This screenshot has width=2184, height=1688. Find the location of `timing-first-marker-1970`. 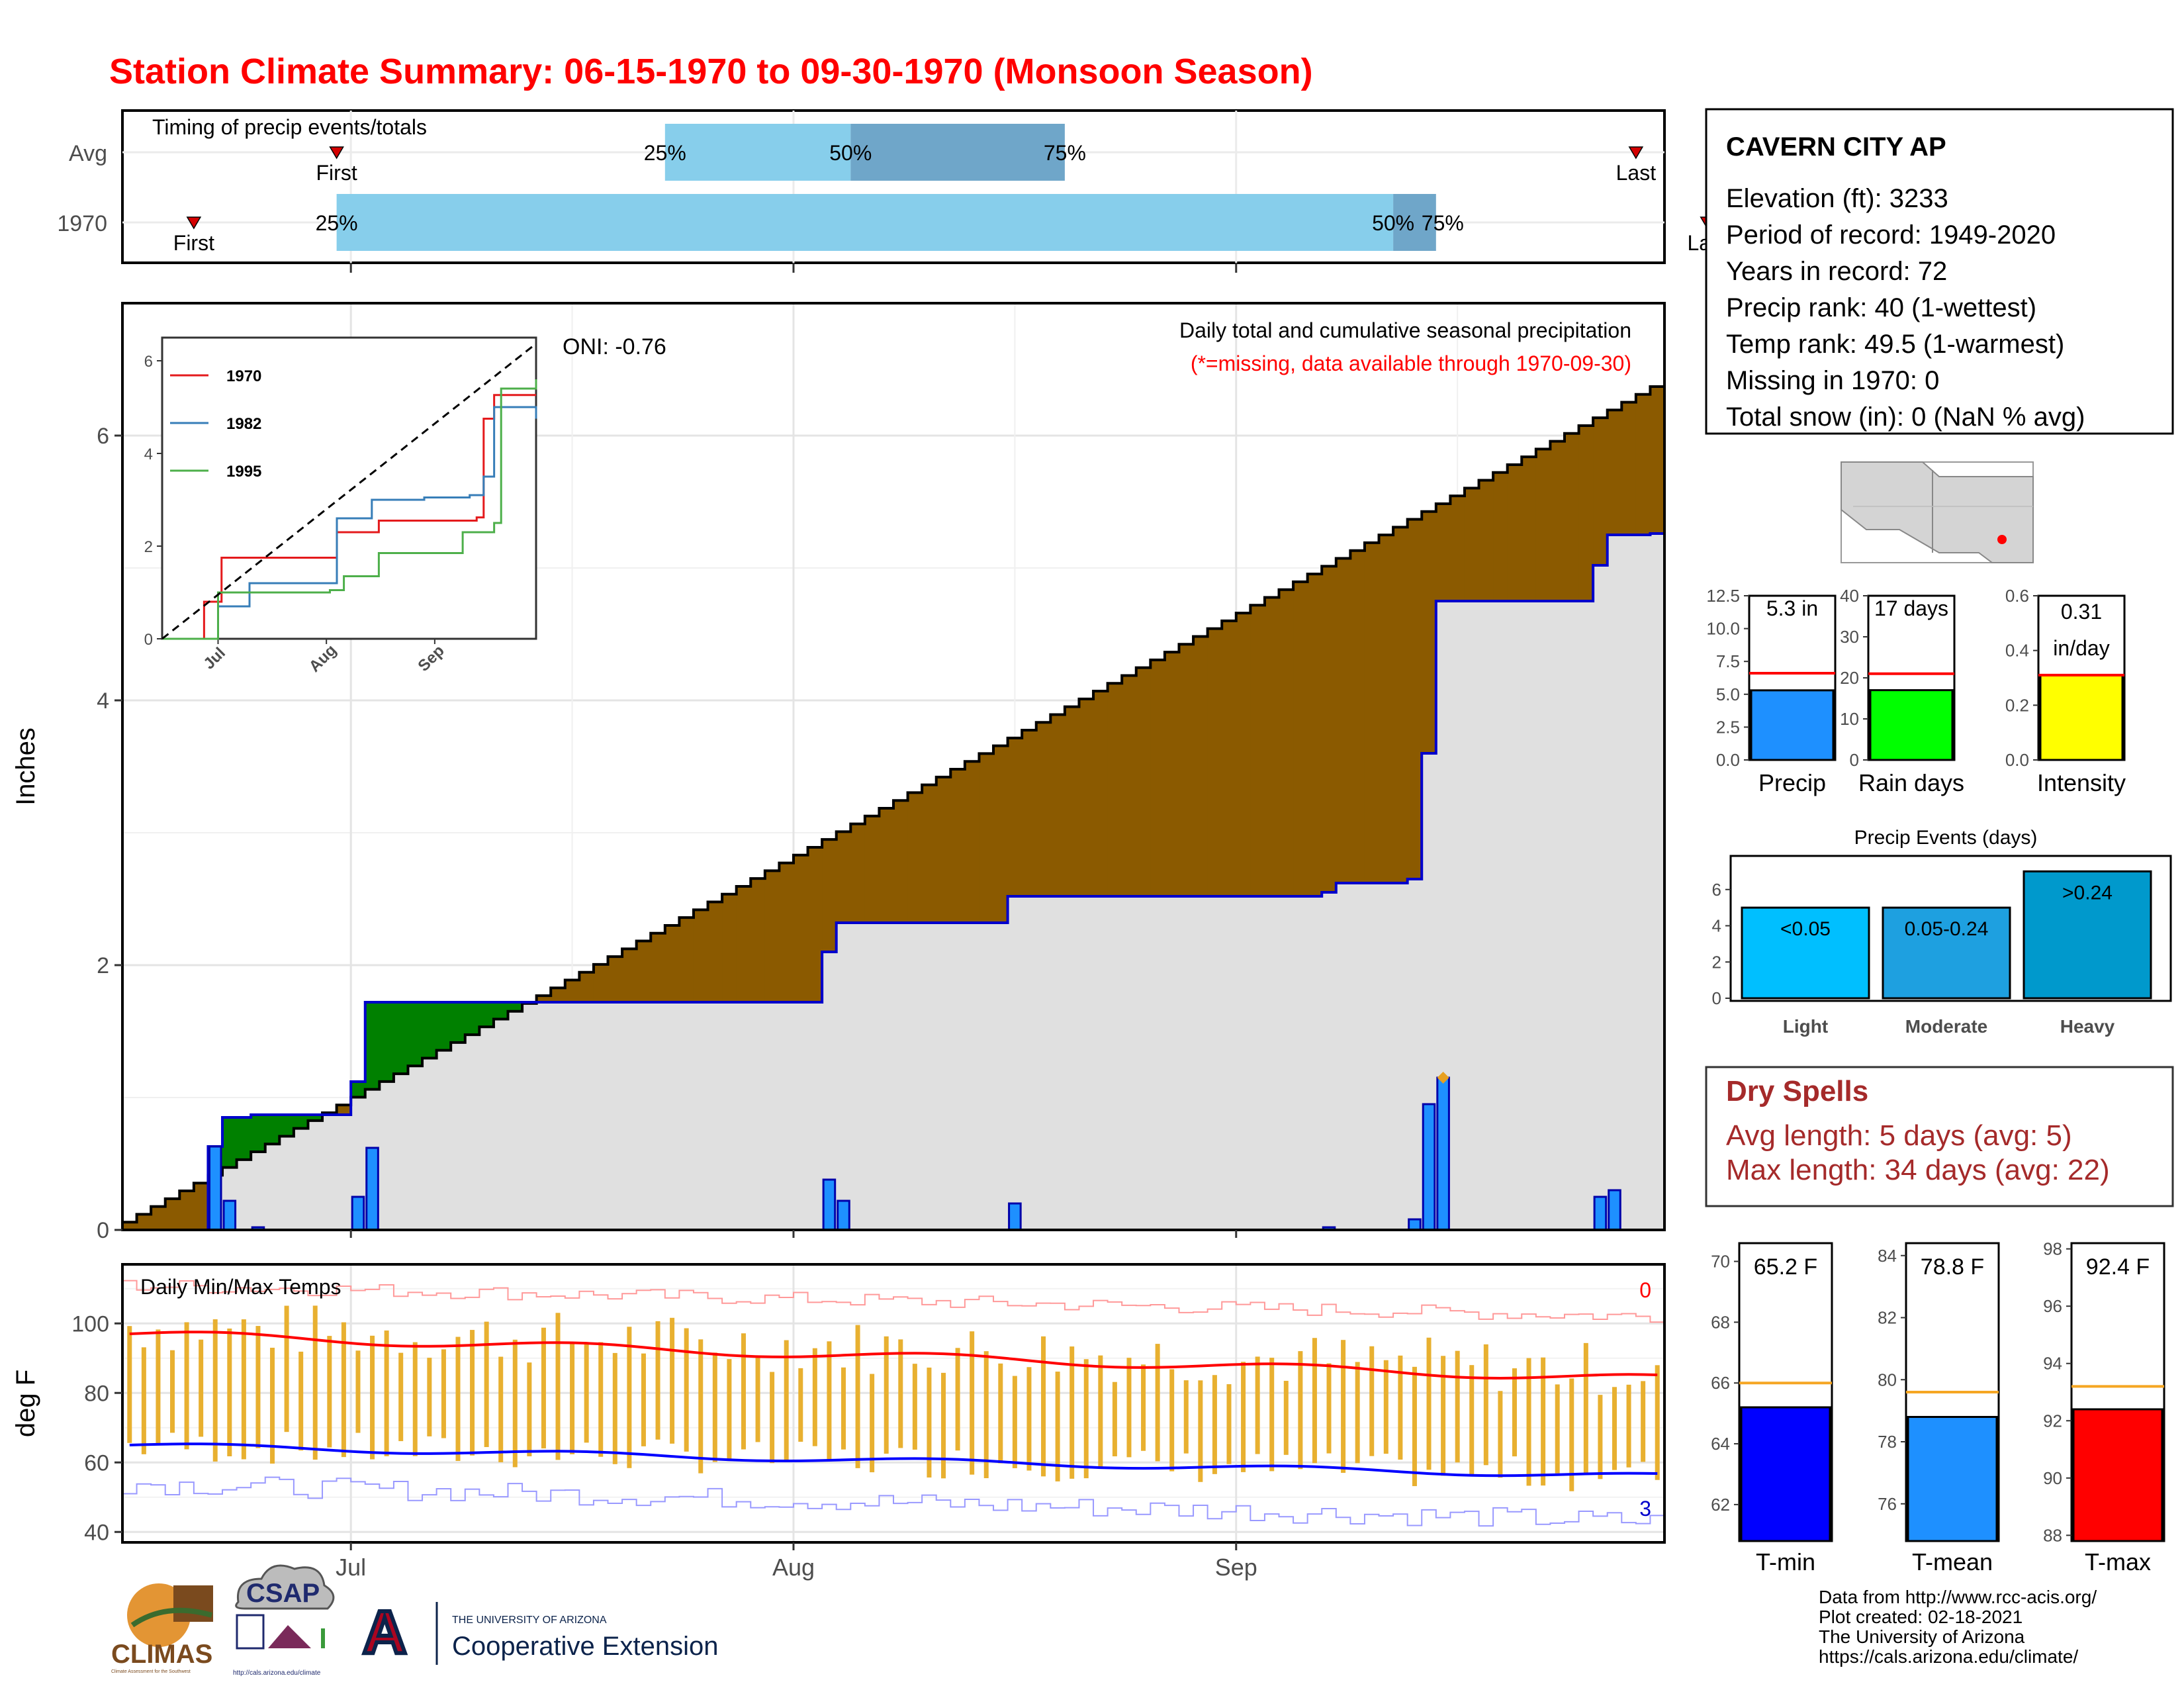

timing-first-marker-1970 is located at coordinates (194, 223).